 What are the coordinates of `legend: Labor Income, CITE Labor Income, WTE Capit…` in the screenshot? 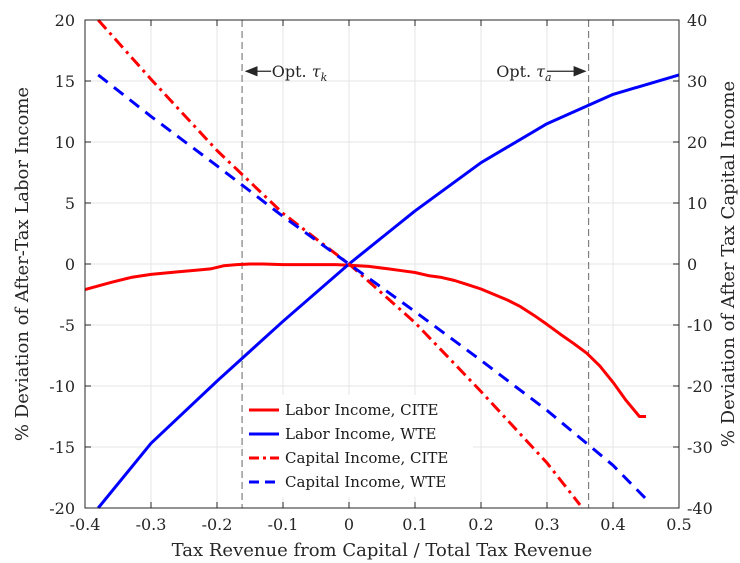 It's located at (358, 446).